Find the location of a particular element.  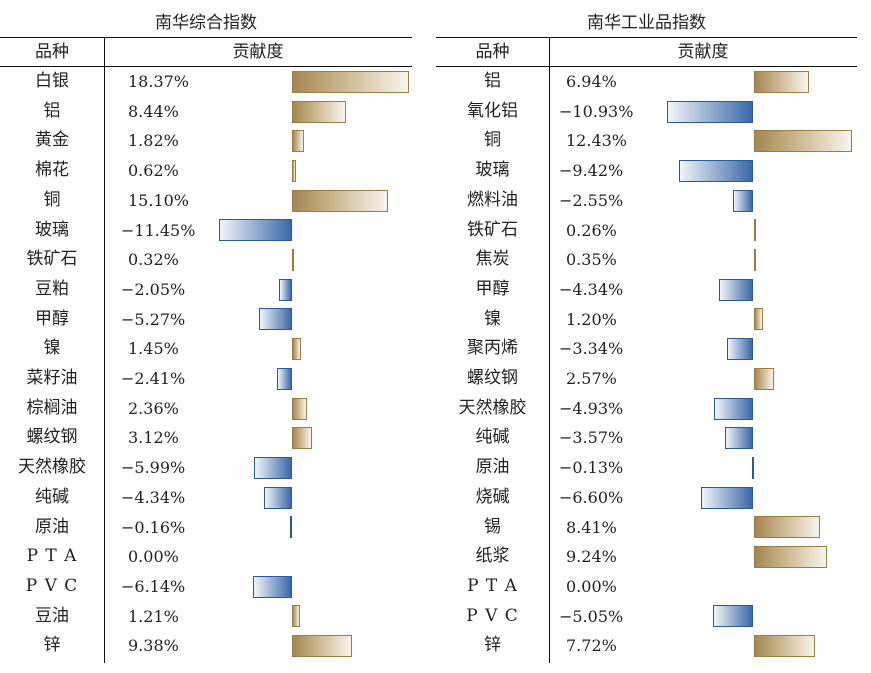

table-row: 氧化铝 −10.93% is located at coordinates (646, 112).